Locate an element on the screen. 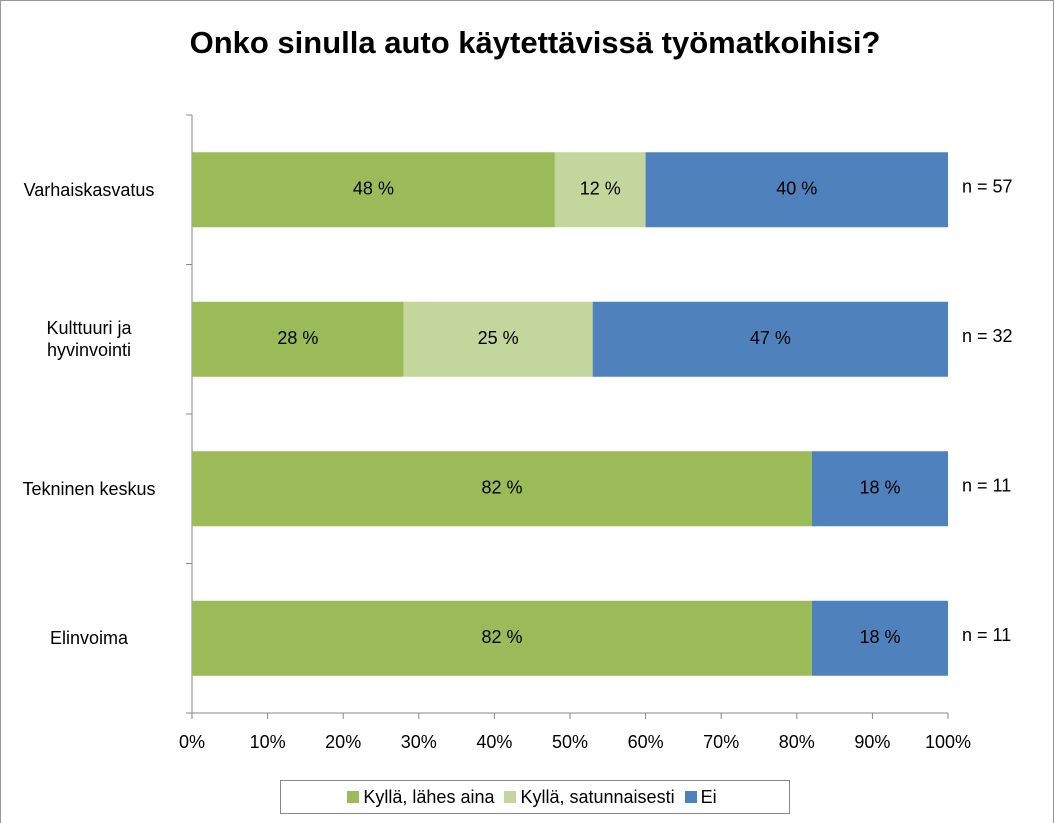 This screenshot has width=1055, height=823. data-label: 40 % is located at coordinates (796, 189).